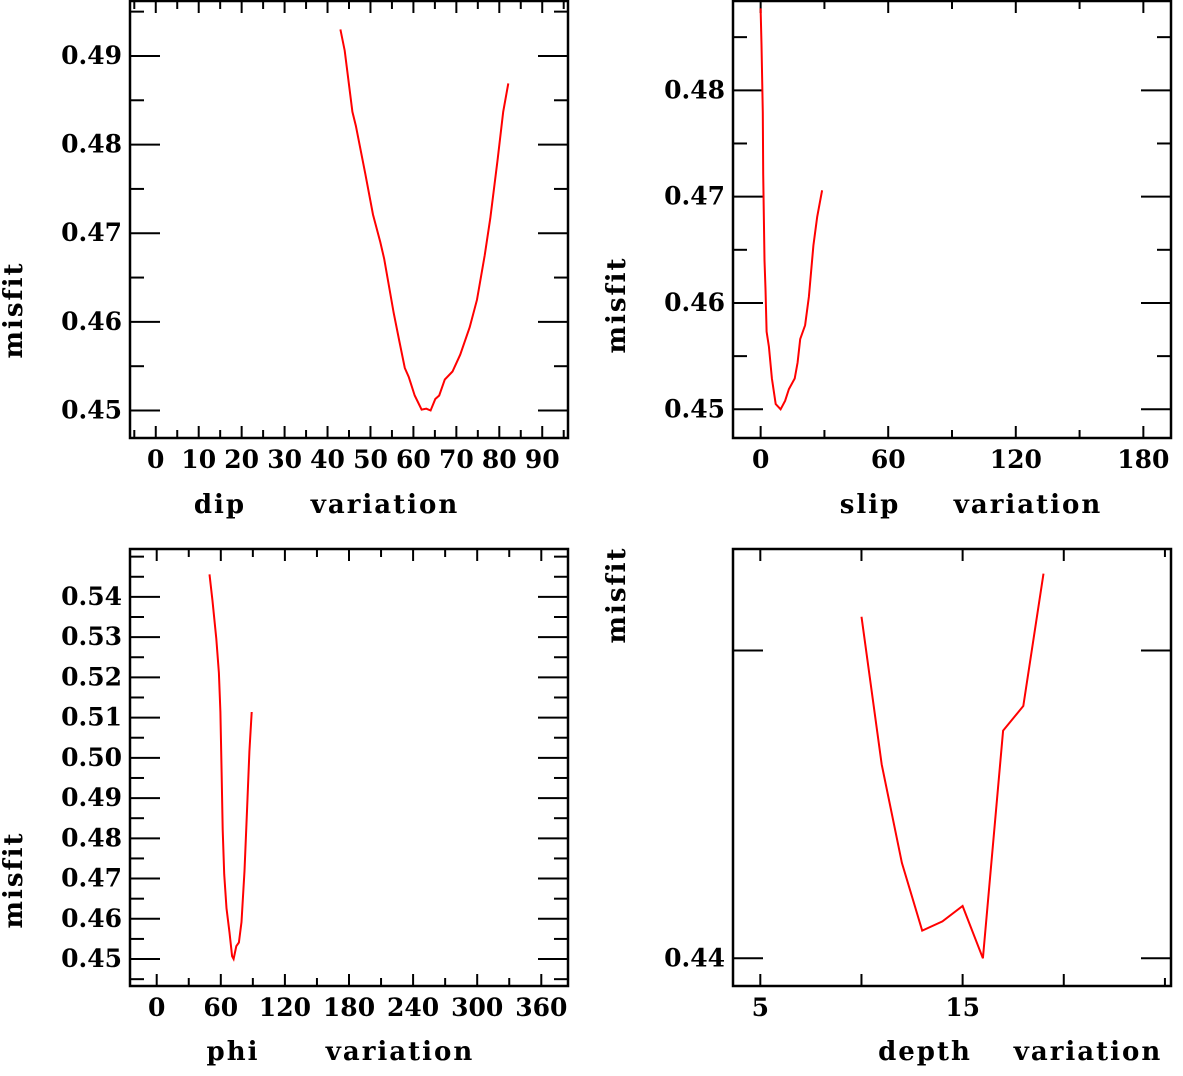  I want to click on x-axis-title: depth, so click(925, 1052).